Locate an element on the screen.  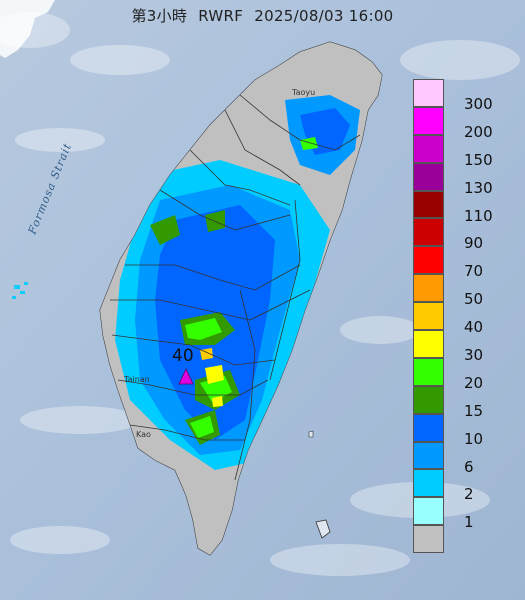
legend-row: 2 is located at coordinates (464, 486).